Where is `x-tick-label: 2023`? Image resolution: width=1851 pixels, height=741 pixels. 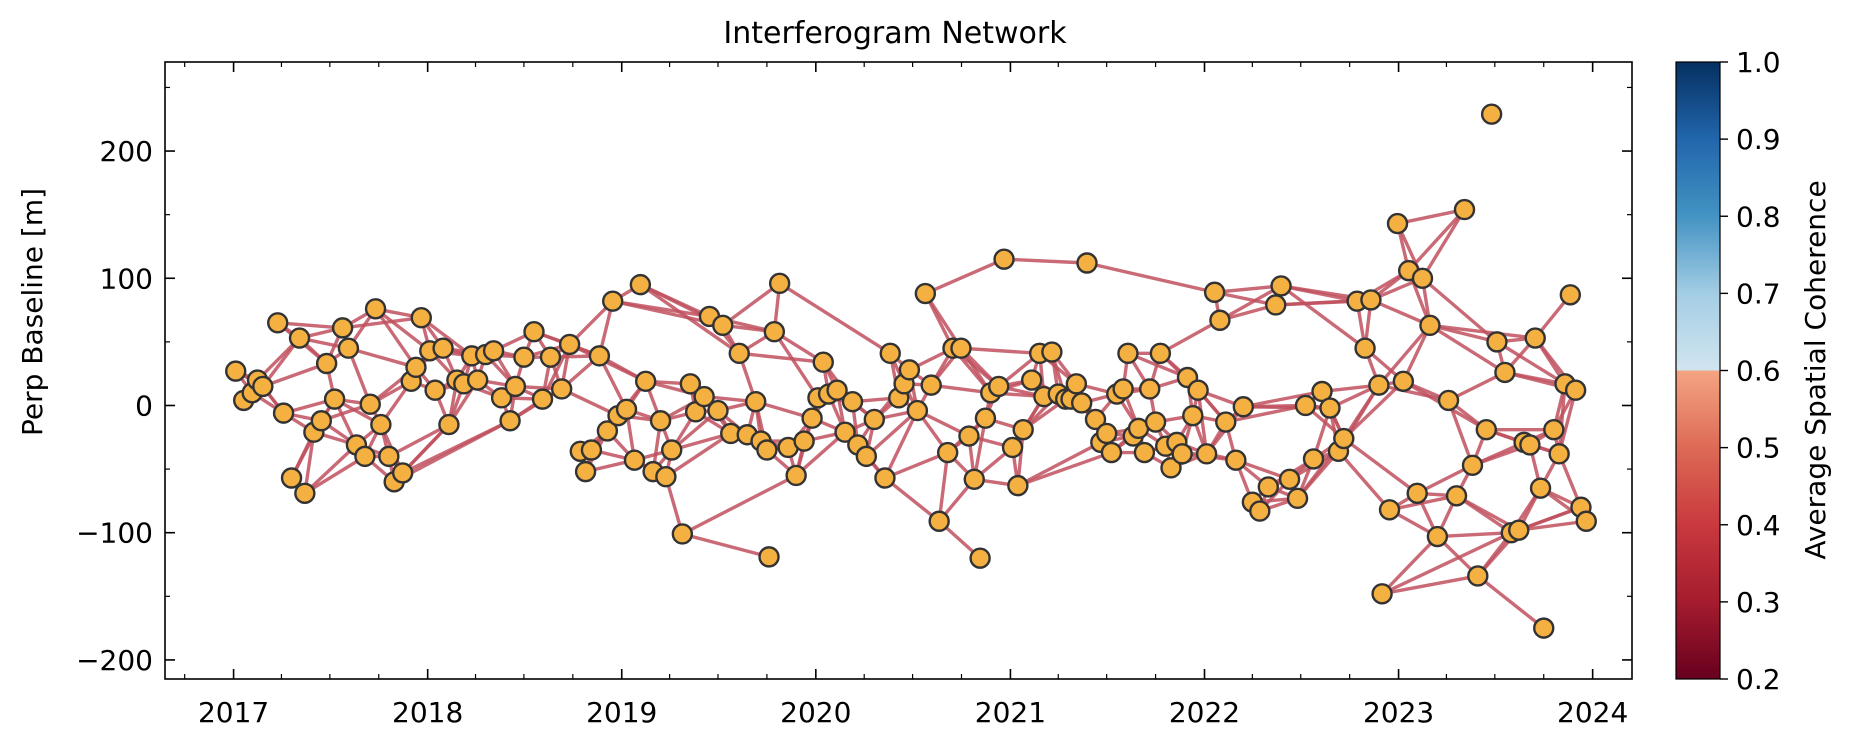
x-tick-label: 2023 is located at coordinates (1398, 712).